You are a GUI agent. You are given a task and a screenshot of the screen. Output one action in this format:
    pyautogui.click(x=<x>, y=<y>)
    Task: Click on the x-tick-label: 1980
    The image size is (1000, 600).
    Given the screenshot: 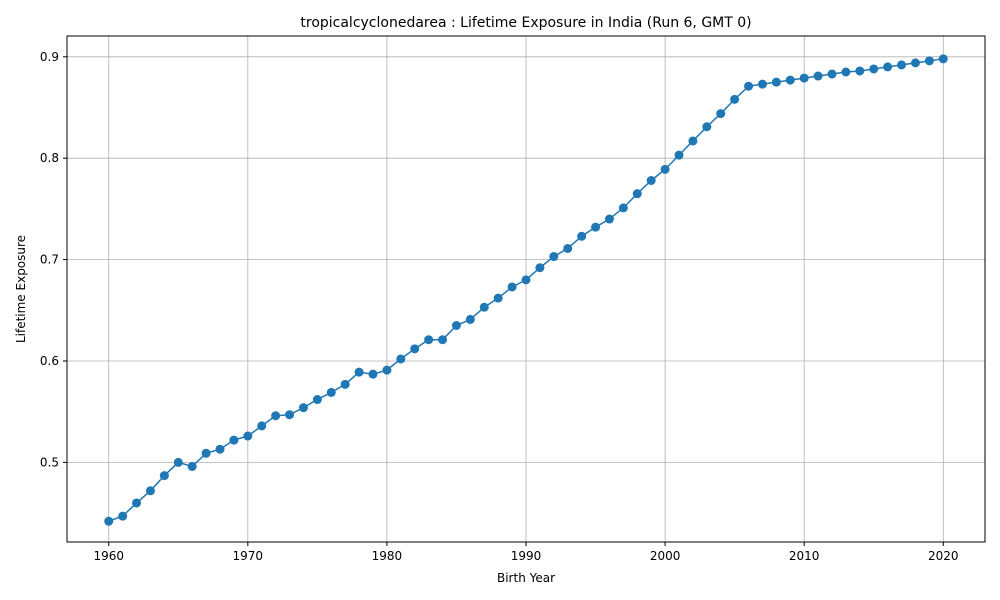 What is the action you would take?
    pyautogui.click(x=387, y=556)
    